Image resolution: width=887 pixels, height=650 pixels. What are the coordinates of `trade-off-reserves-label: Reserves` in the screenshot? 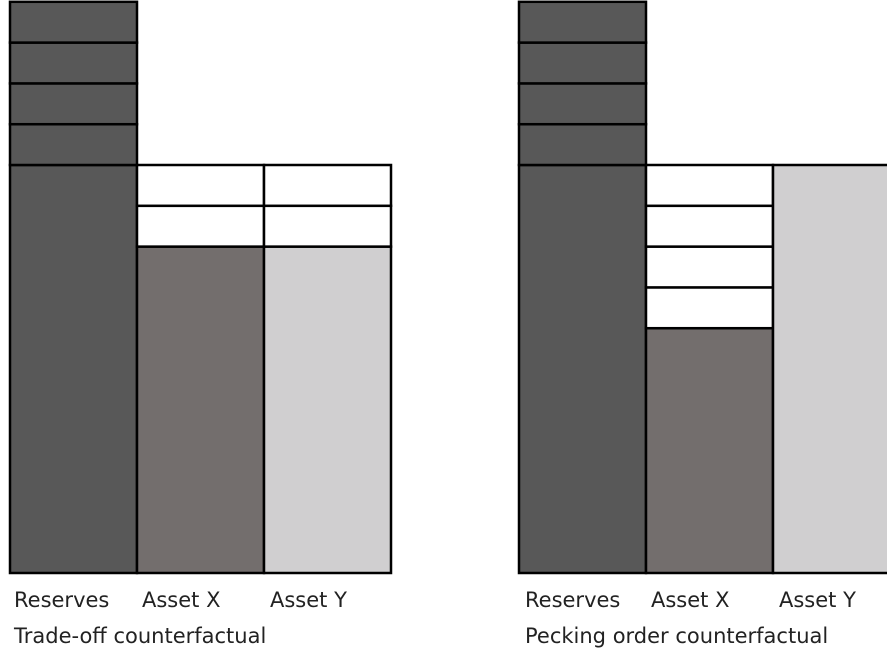 It's located at (61, 600).